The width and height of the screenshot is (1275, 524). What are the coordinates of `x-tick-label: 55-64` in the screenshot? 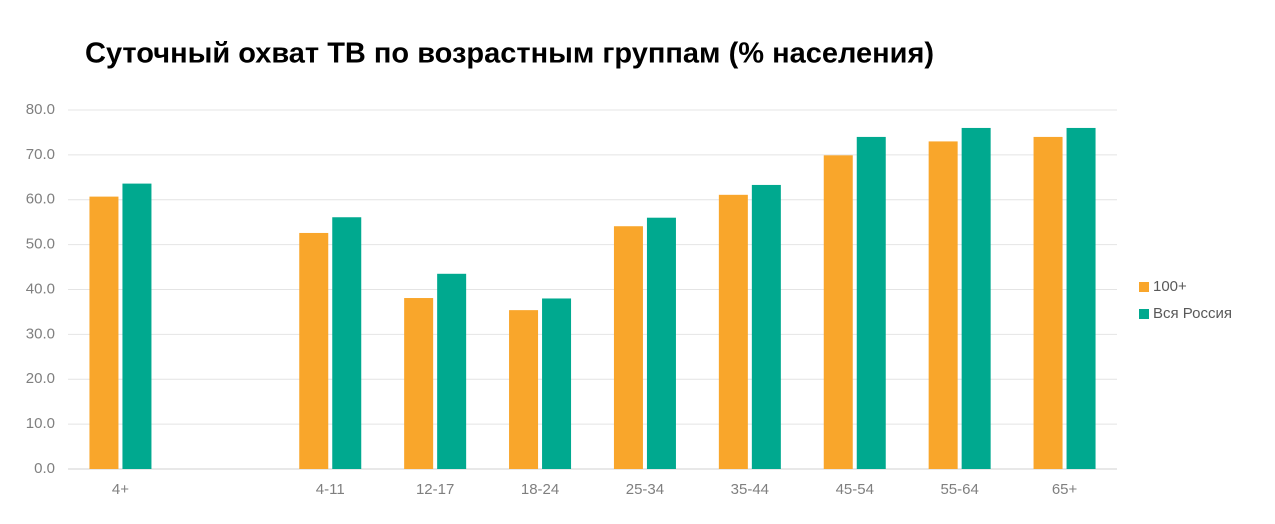 It's located at (959, 489).